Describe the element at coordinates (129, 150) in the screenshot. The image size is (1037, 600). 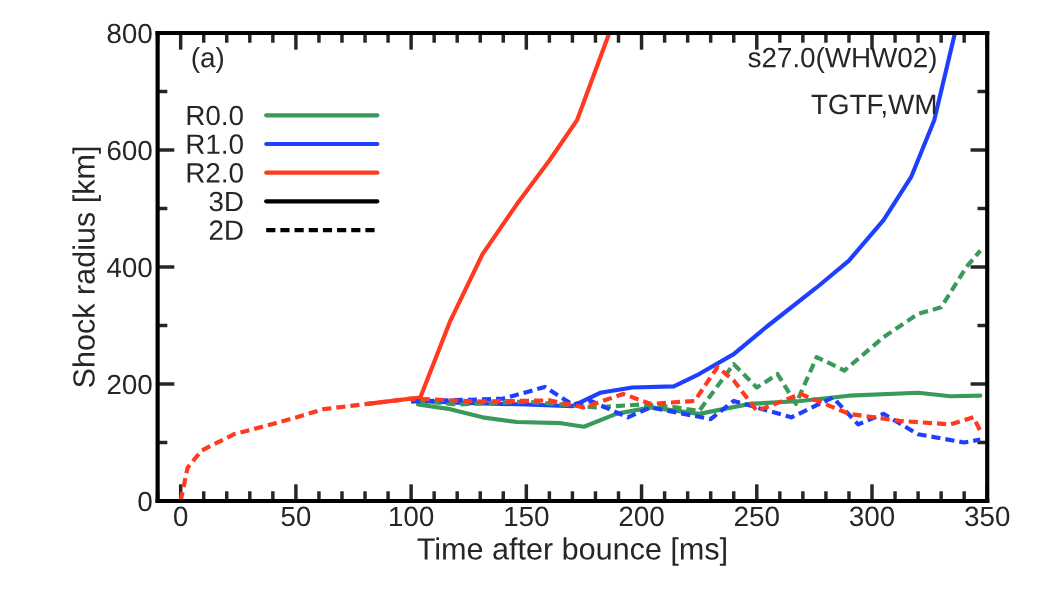
I see `y-tick-label: 600` at that location.